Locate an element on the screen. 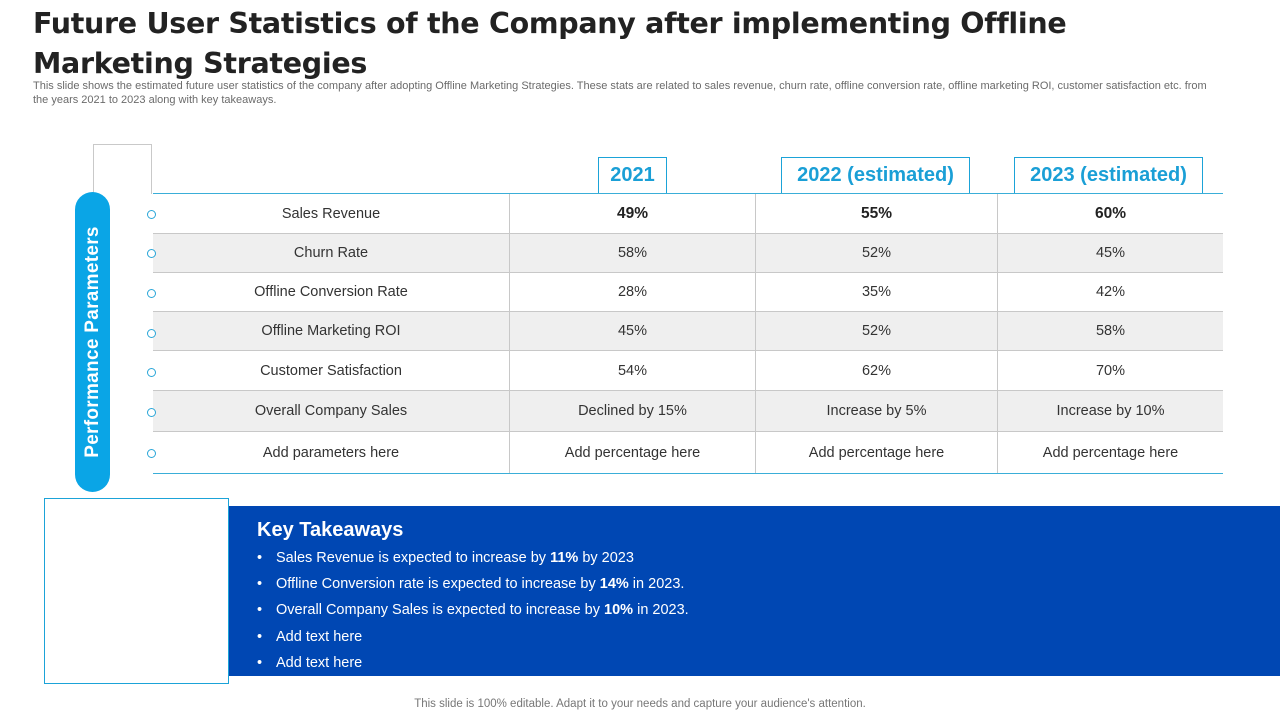 This screenshot has height=720, width=1280. table-row: Offline Conversion Rate 28% 35% 42% is located at coordinates (685, 292).